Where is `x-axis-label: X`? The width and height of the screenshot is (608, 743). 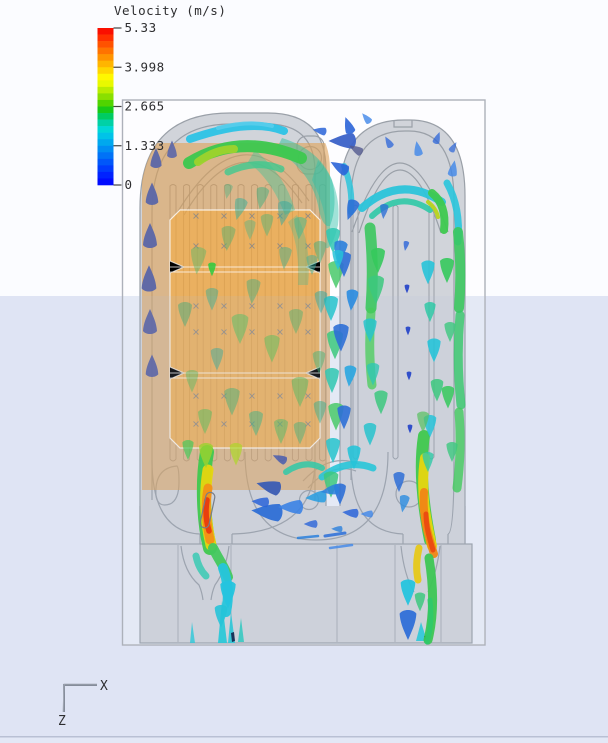
x-axis-label: X is located at coordinates (104, 686).